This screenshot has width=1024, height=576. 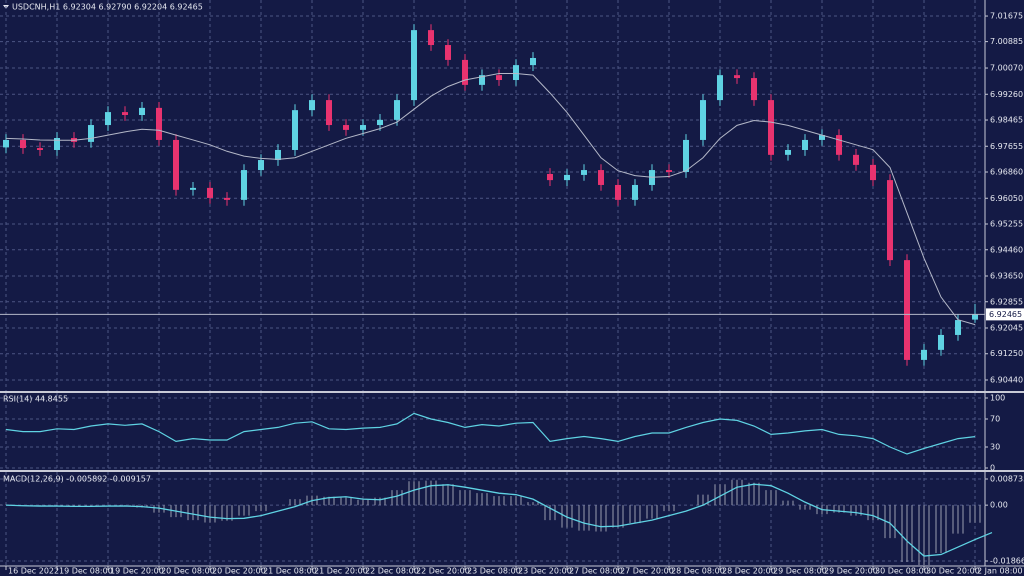 What do you see at coordinates (1006, 379) in the screenshot?
I see `y-tick-label: 6.90440` at bounding box center [1006, 379].